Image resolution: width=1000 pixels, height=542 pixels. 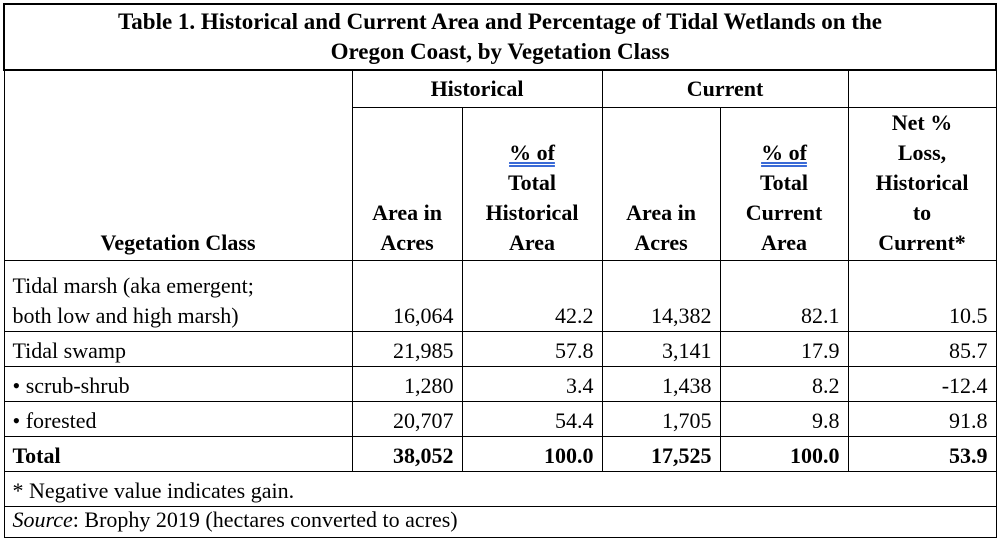 What do you see at coordinates (532, 384) in the screenshot?
I see `cell-historical-percent: 3.4` at bounding box center [532, 384].